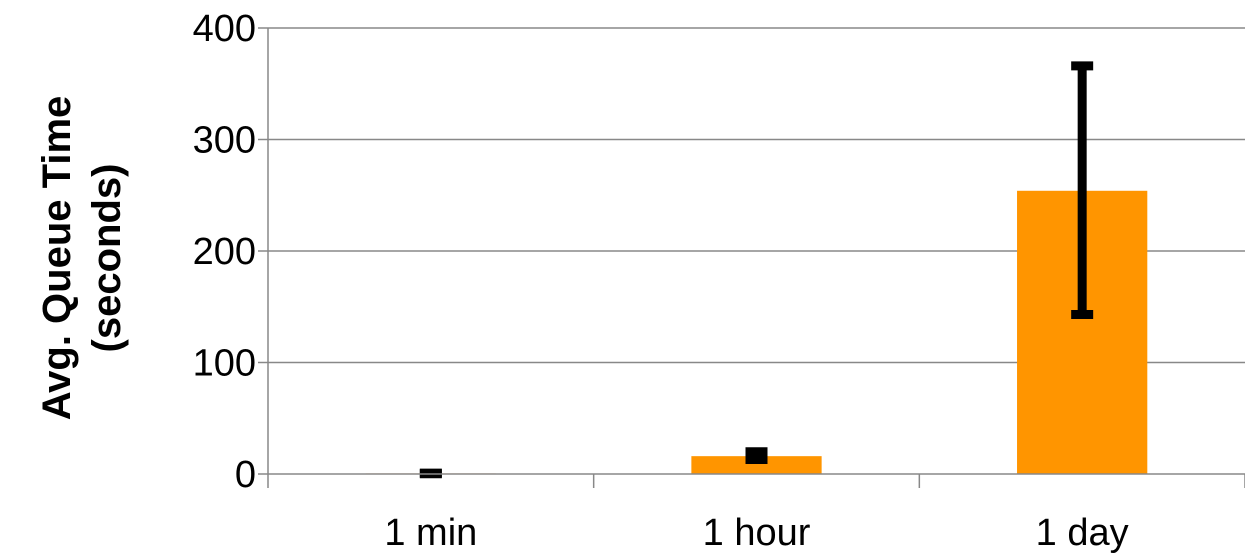 The width and height of the screenshot is (1245, 557). I want to click on x-tick-label-1: 1 hour, so click(757, 533).